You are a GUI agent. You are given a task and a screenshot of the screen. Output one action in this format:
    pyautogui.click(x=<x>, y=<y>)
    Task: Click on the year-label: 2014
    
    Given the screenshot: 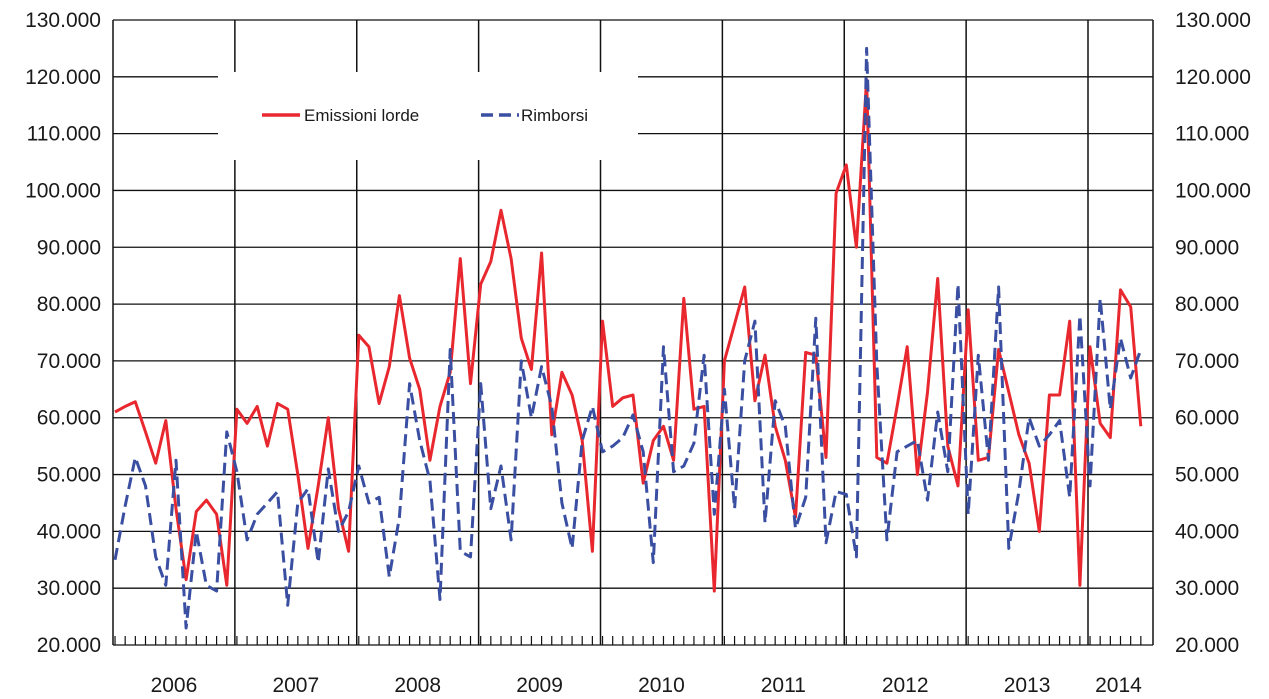 What is the action you would take?
    pyautogui.click(x=1118, y=685)
    